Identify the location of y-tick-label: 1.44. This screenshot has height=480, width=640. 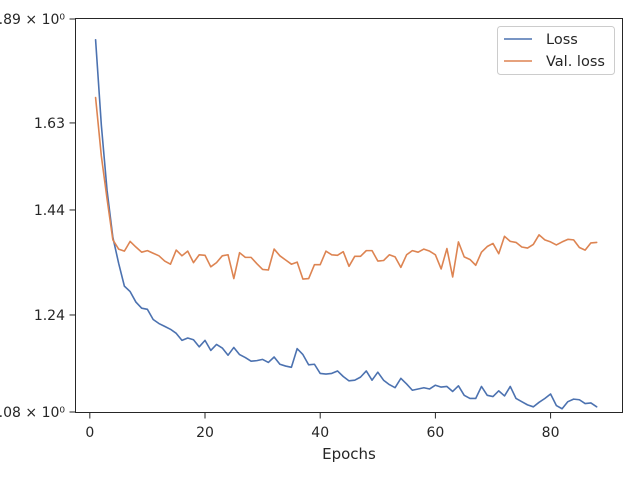
(49, 211).